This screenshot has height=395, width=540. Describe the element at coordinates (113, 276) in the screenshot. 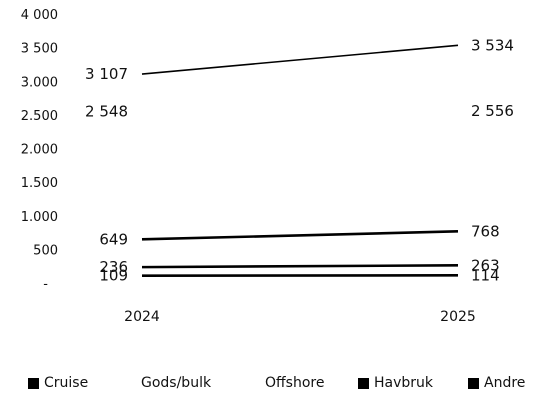

I see `data-label-andre: 109` at that location.